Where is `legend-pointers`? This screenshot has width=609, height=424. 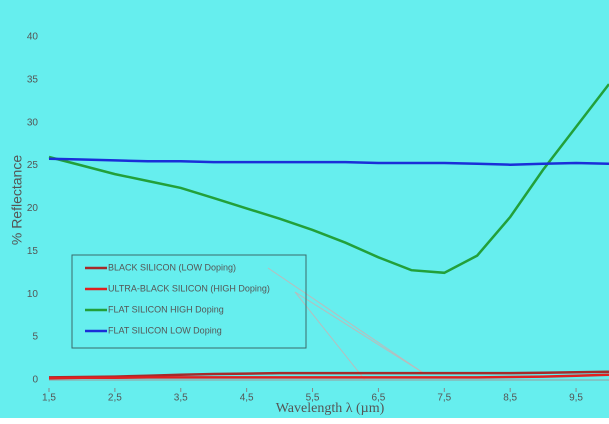
legend-pointers is located at coordinates (346, 324).